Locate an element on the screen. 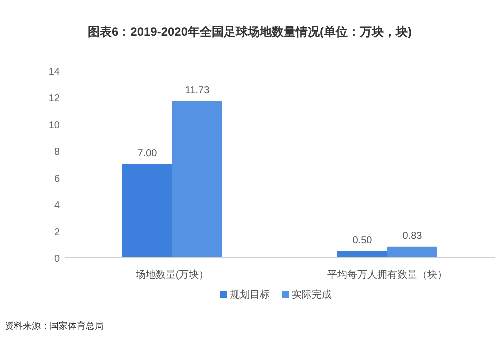 The width and height of the screenshot is (500, 362). data-label: 11.73 is located at coordinates (197, 90).